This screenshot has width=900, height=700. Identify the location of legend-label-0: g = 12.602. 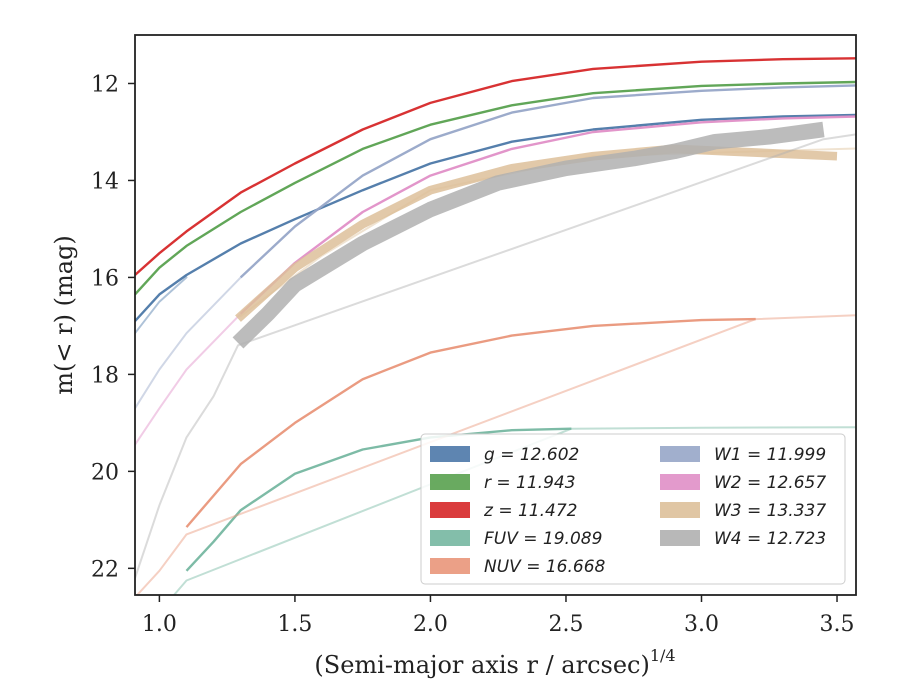
(531, 455).